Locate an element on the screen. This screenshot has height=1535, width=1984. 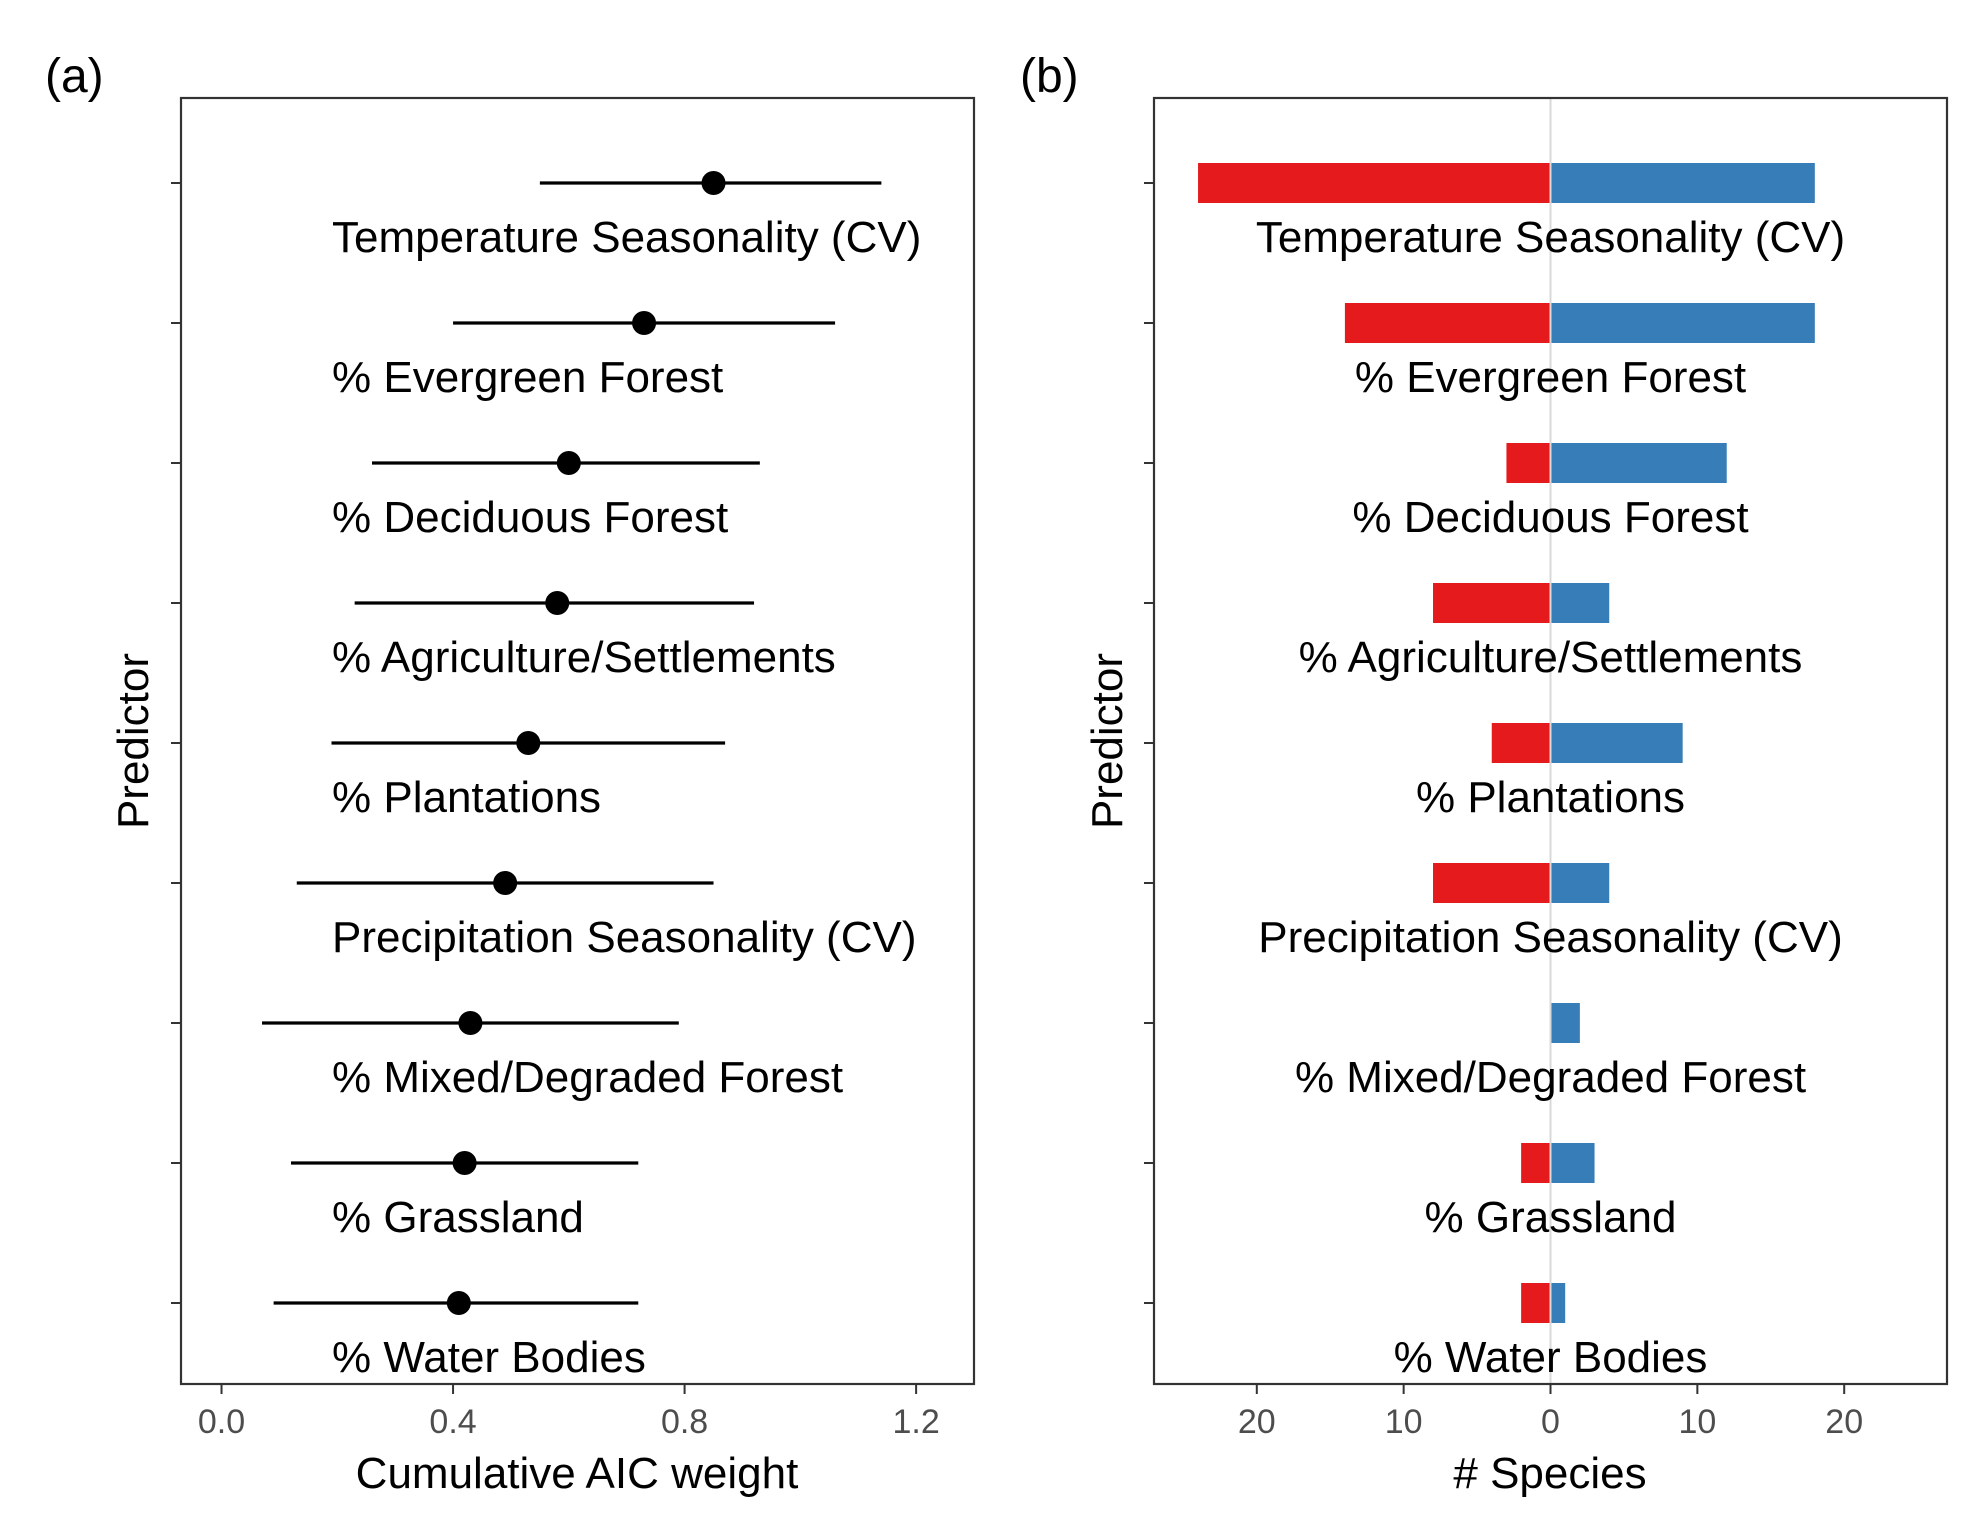
panel-b-bar-red-evergreen-forest is located at coordinates (1447, 323).